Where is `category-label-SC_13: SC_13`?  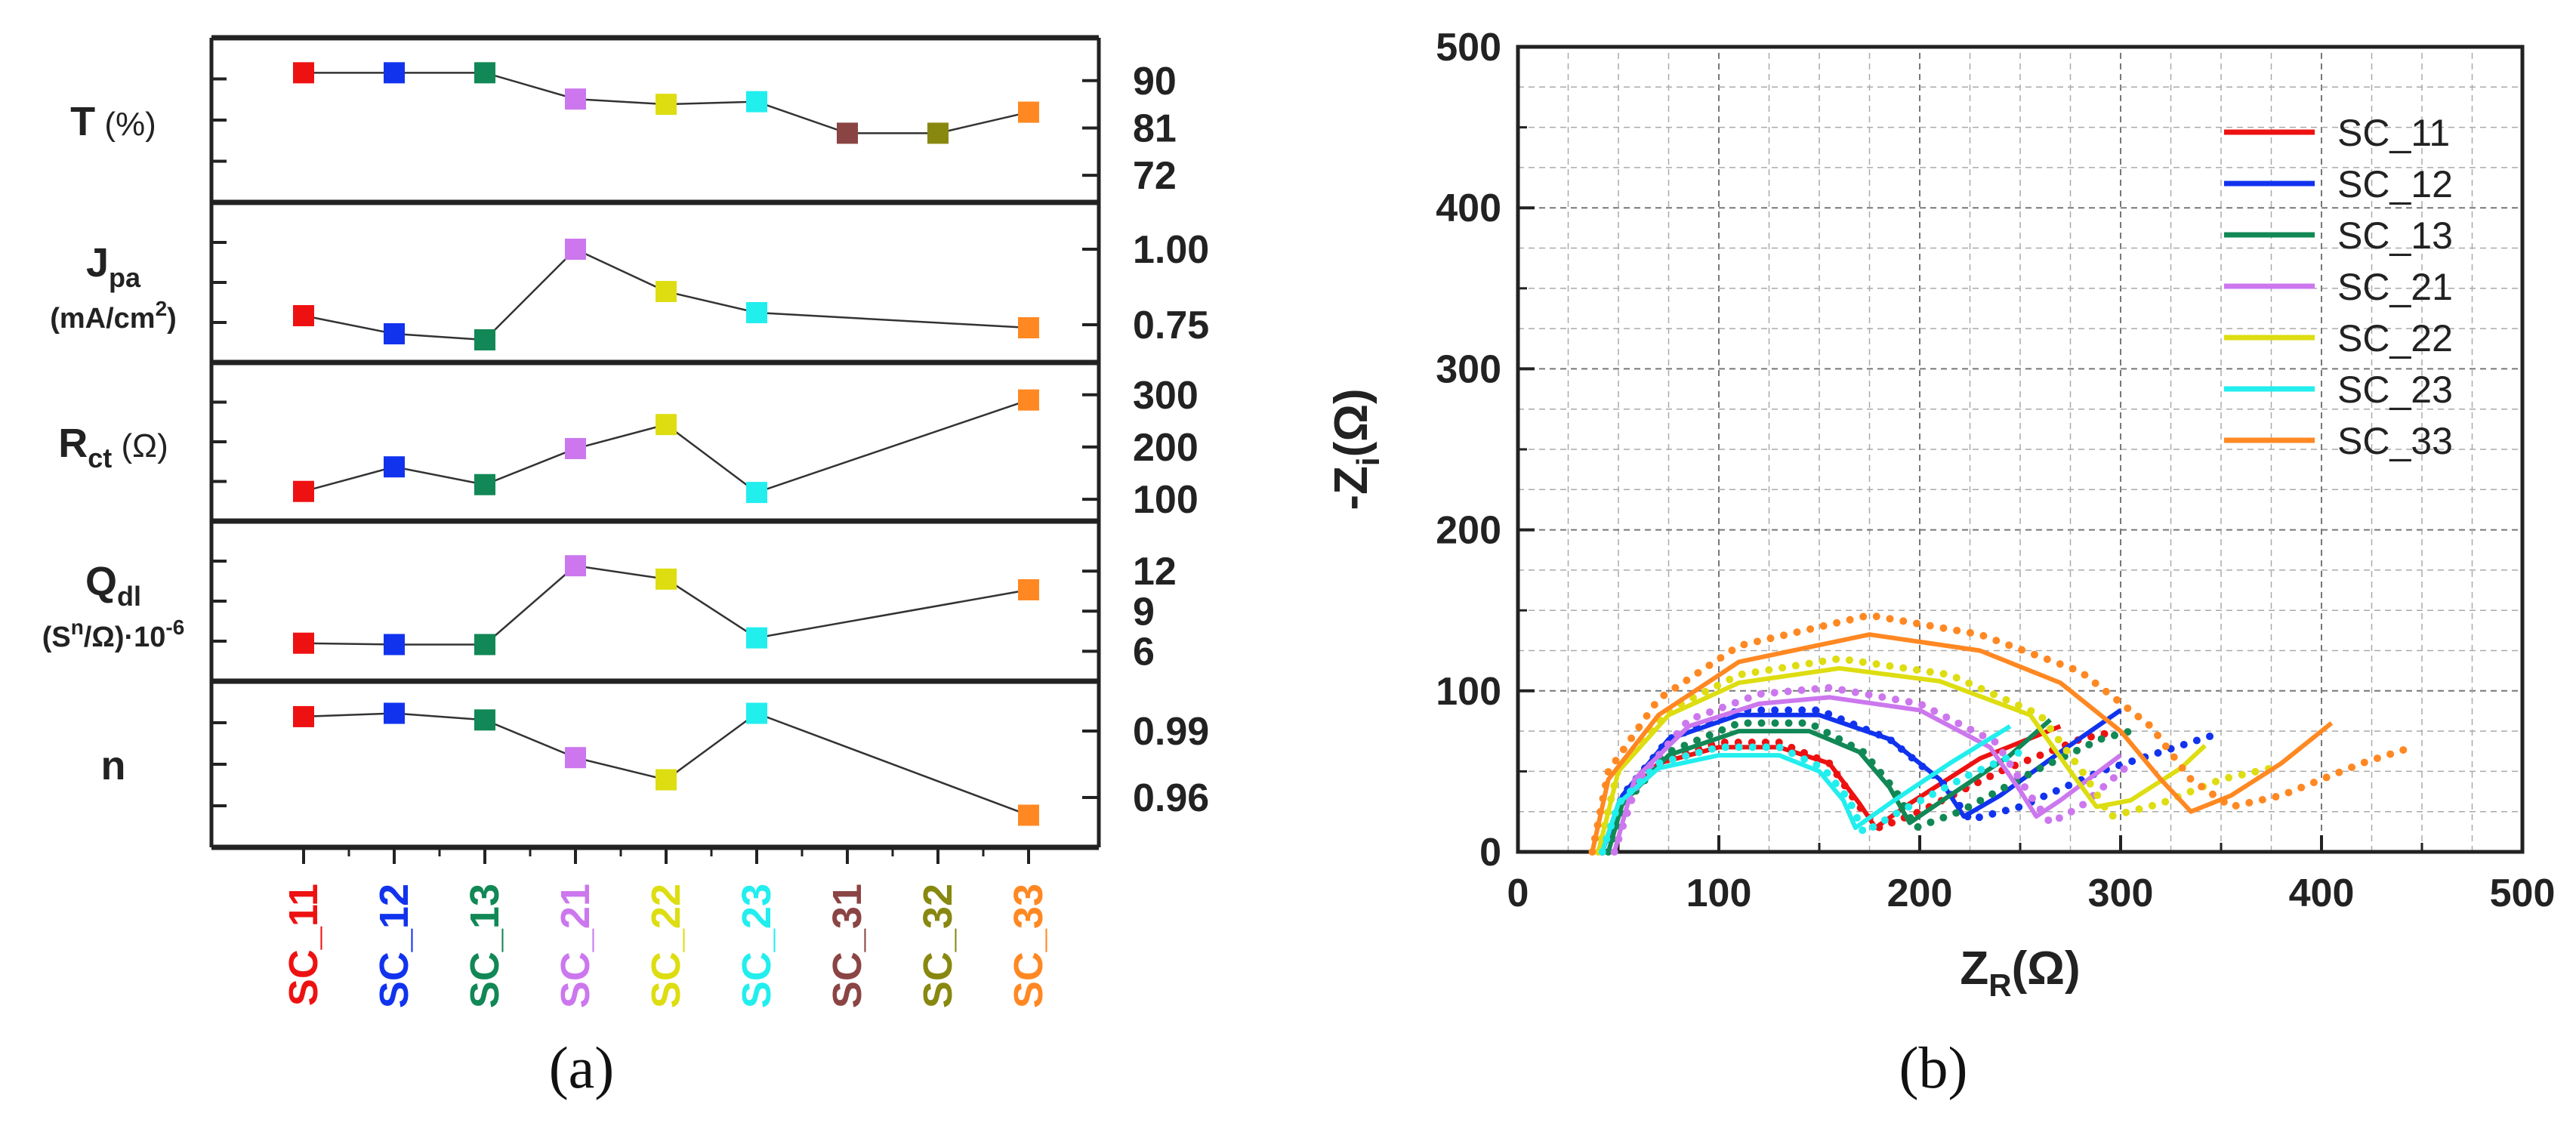 category-label-SC_13: SC_13 is located at coordinates (484, 946).